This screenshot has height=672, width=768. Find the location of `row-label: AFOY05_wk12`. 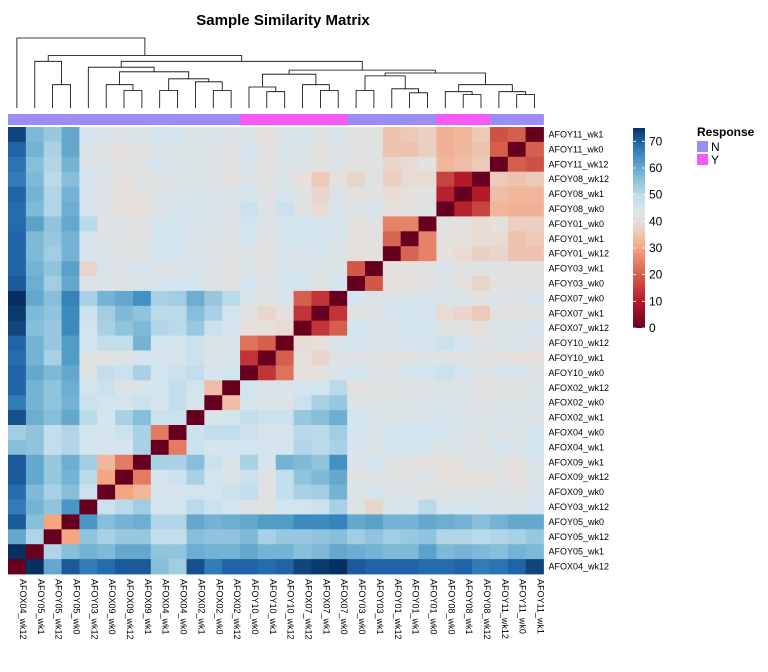

row-label: AFOY05_wk12 is located at coordinates (579, 537).